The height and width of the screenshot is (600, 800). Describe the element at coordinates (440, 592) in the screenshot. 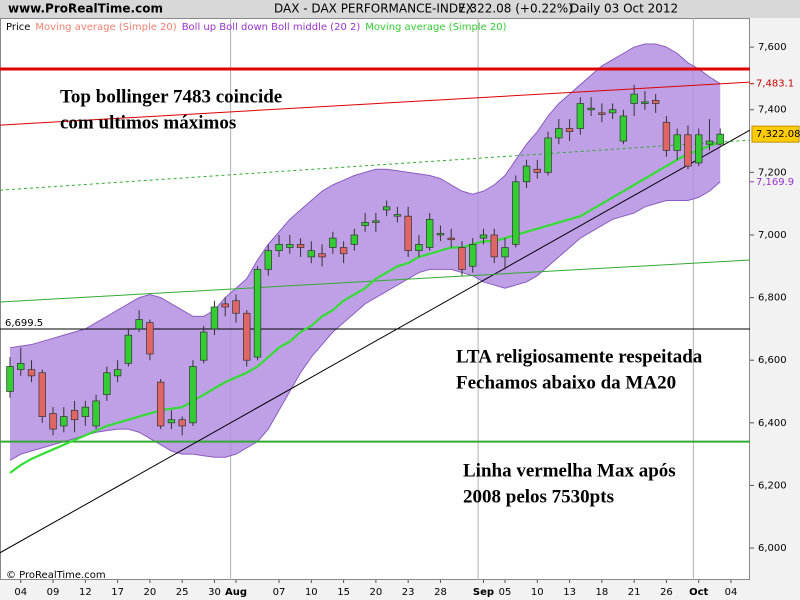

I see `x-tick-label: 28` at that location.